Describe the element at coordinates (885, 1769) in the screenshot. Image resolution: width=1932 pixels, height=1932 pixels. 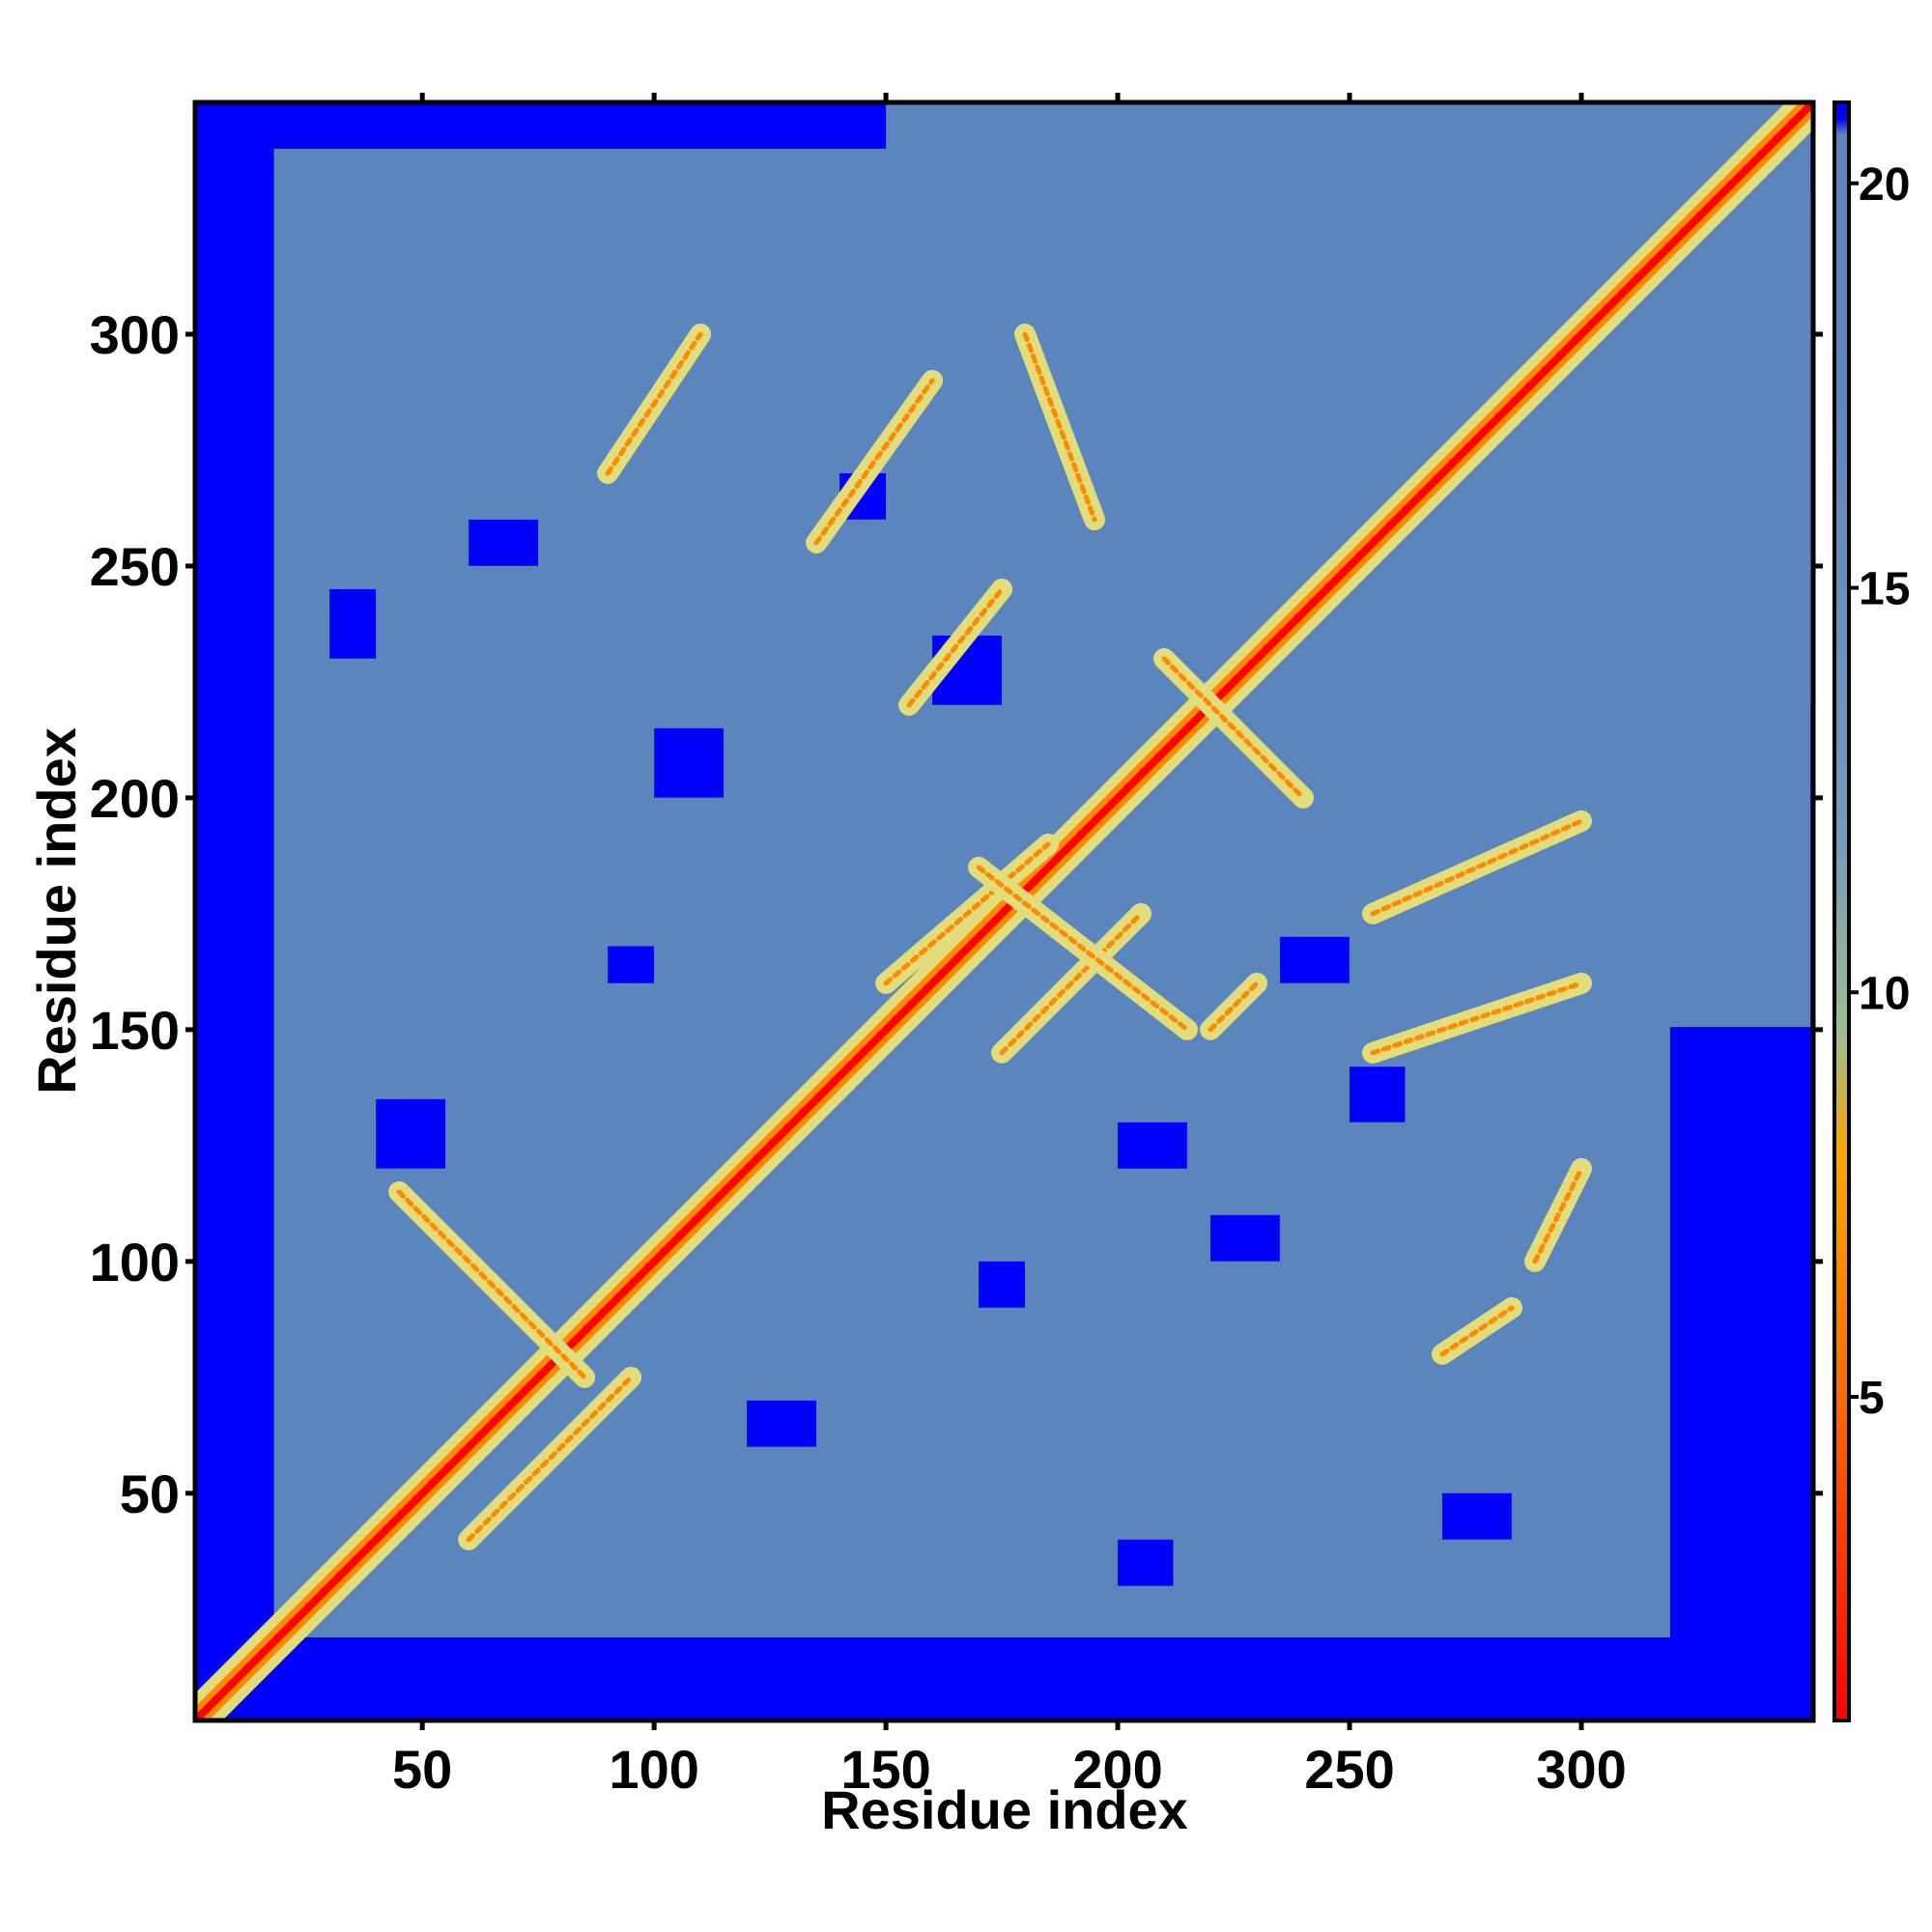
I see `x-tick-label: 150` at that location.